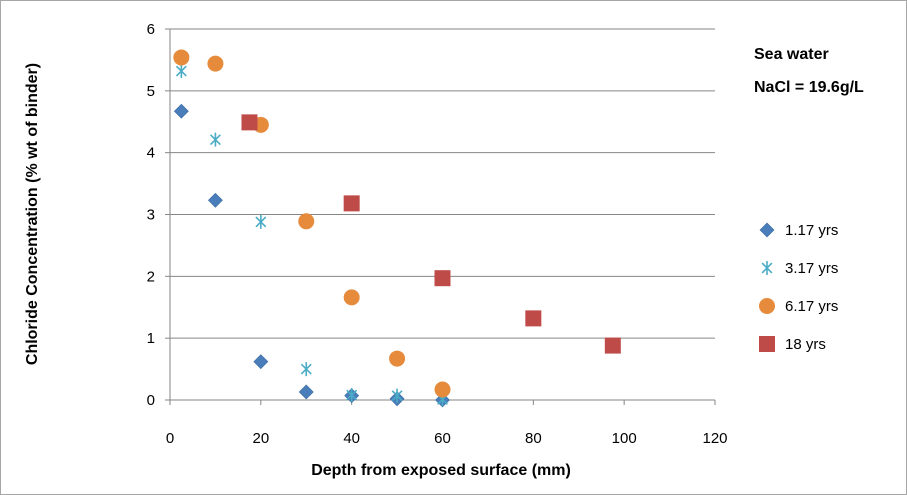 The height and width of the screenshot is (495, 907). I want to click on y-tick-label-6: 6, so click(151, 29).